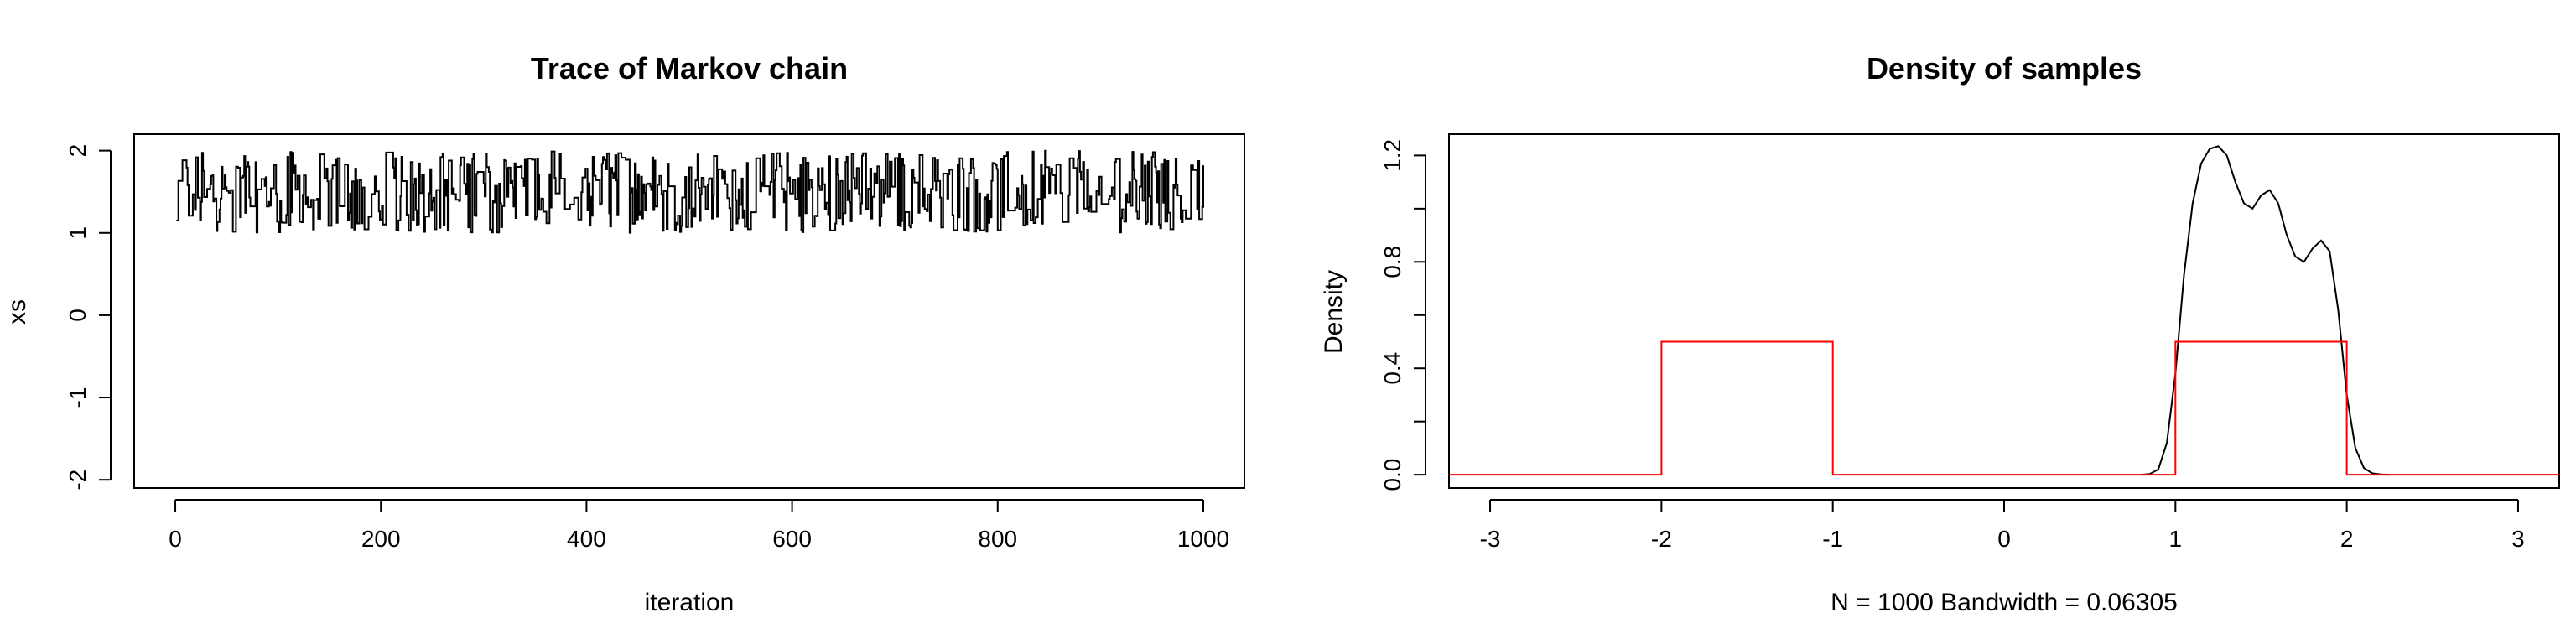 Image resolution: width=2576 pixels, height=644 pixels. I want to click on density-x-tick-label: -1, so click(1833, 539).